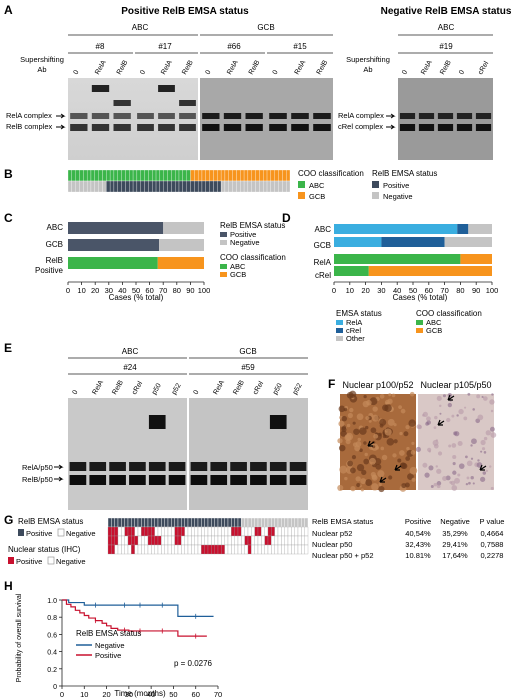 The width and height of the screenshot is (520, 700). What do you see at coordinates (331, 384) in the screenshot?
I see `panel-letter-f: F` at bounding box center [331, 384].